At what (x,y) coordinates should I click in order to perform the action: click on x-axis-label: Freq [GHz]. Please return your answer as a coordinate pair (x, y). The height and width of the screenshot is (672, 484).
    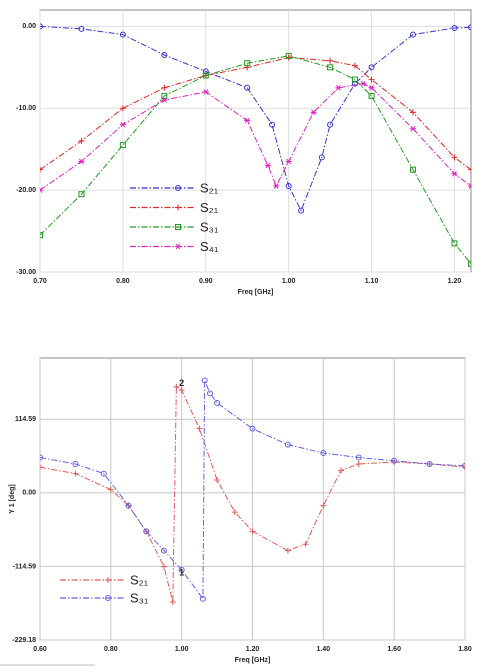
    Looking at the image, I should click on (256, 292).